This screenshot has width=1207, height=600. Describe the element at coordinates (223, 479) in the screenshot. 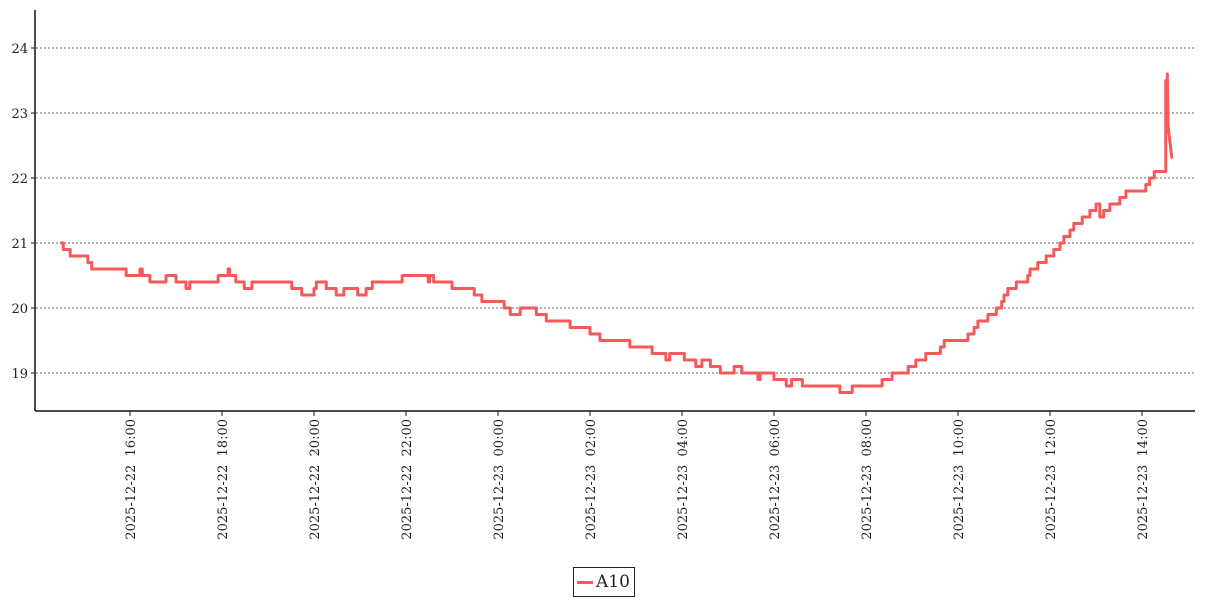

I see `x-tick-label: 2025-12-22 18:00` at that location.